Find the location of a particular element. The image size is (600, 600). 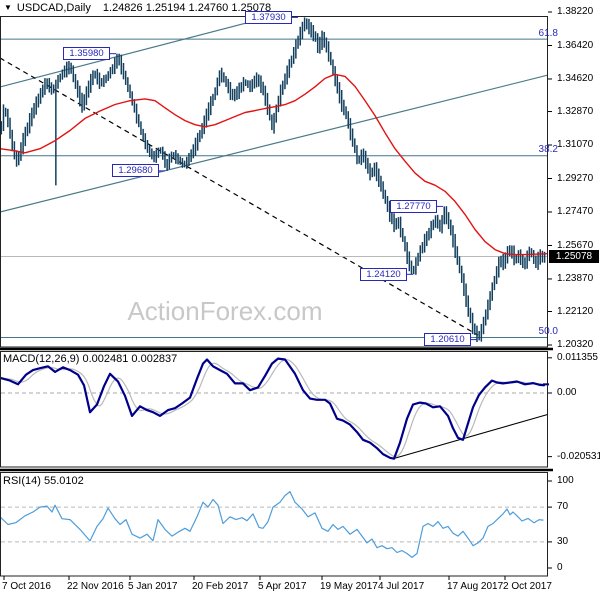

rsi-line is located at coordinates (272, 525).